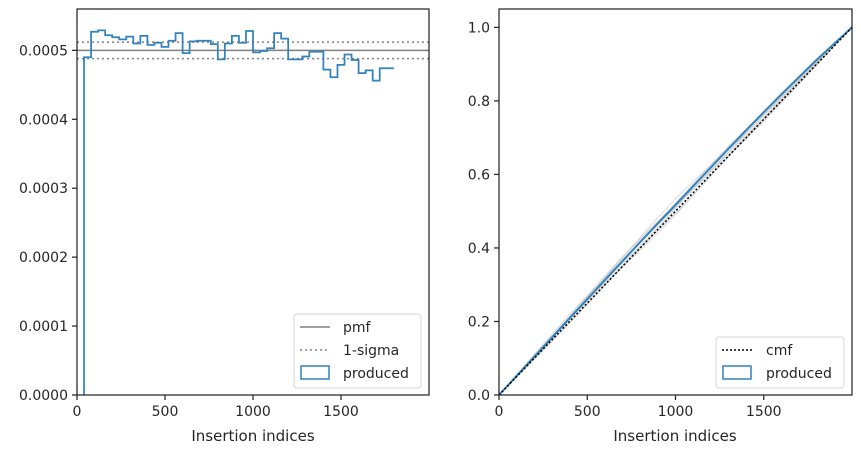 The width and height of the screenshot is (861, 453). I want to click on produced-legend-label: produced, so click(376, 374).